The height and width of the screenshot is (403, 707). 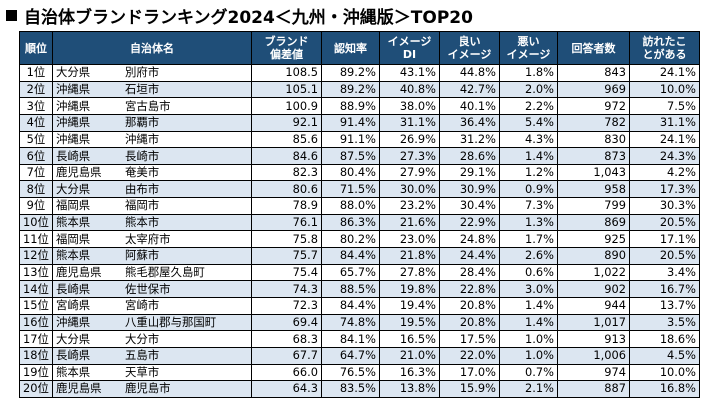 What do you see at coordinates (359, 256) in the screenshot?
I see `table-row: 12位 熊本県 阿蘇市 75.7 84.4% 21.8% 24.4% 2.6% 890 20.5%` at bounding box center [359, 256].